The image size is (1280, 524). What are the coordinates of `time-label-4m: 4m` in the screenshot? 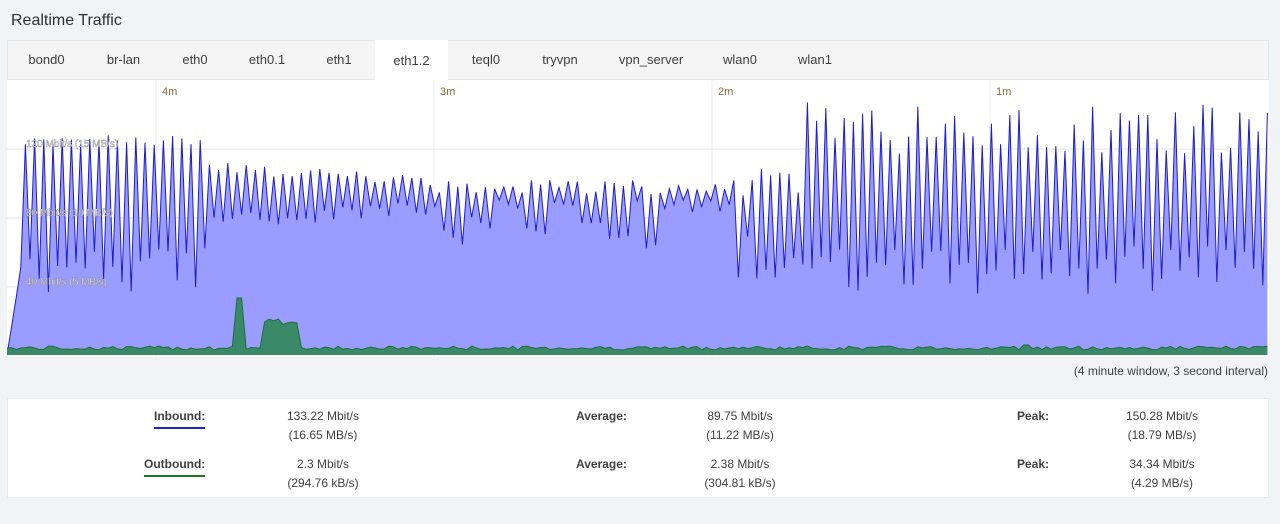 It's located at (169, 92).